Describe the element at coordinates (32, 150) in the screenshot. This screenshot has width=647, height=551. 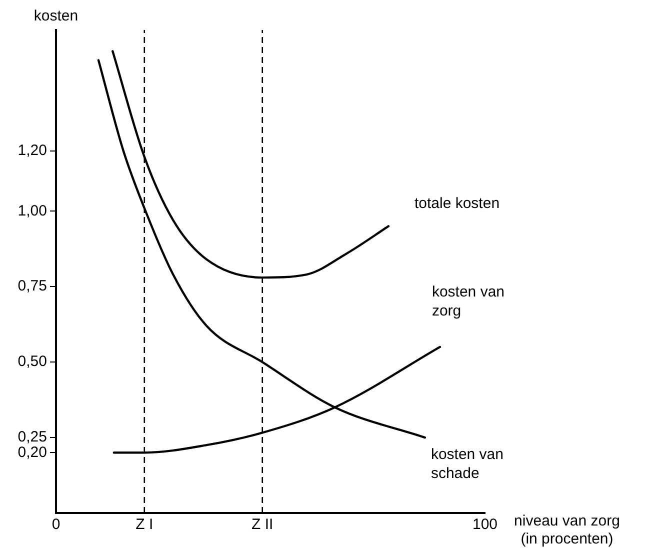
I see `y-tick-label: 1,20` at that location.